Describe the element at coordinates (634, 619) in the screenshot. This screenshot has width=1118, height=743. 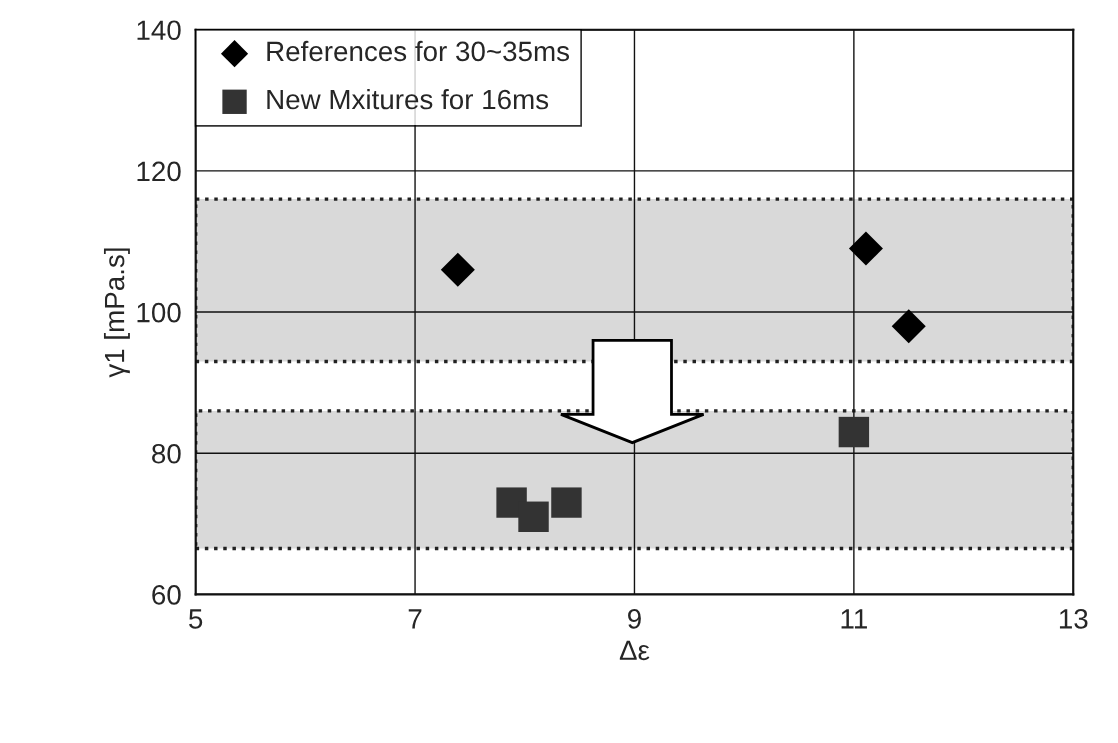
I see `x-tick-label: 9` at that location.